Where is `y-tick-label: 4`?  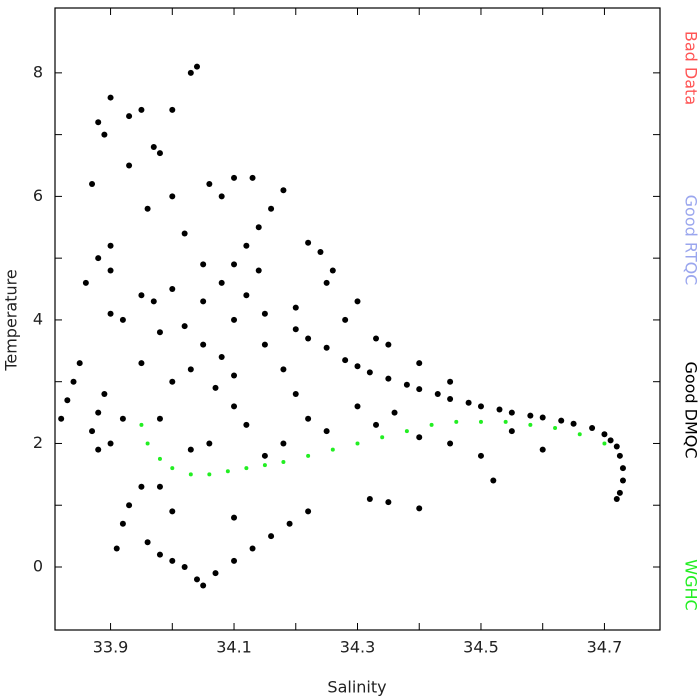
y-tick-label: 4 is located at coordinates (38, 318).